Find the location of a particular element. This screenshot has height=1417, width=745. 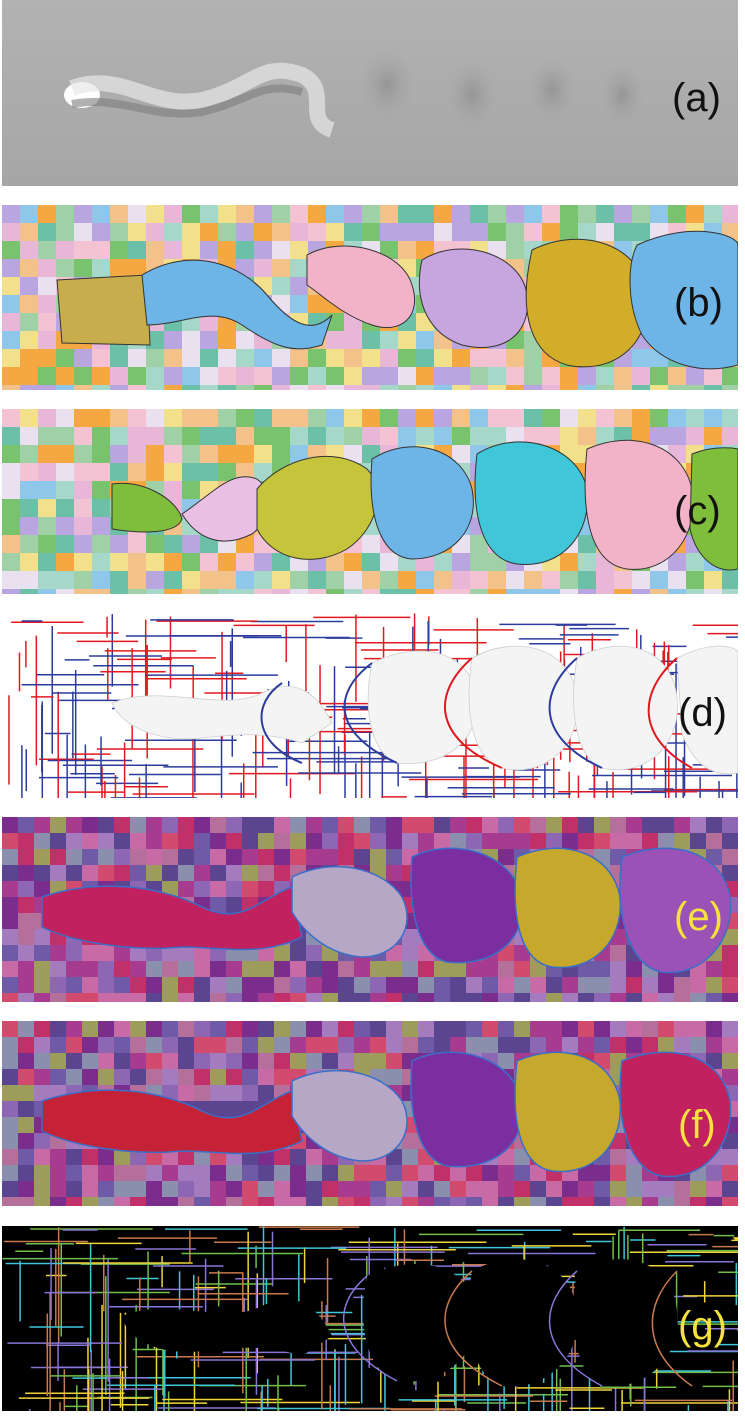

panel-c-label: (c) is located at coordinates (697, 511).